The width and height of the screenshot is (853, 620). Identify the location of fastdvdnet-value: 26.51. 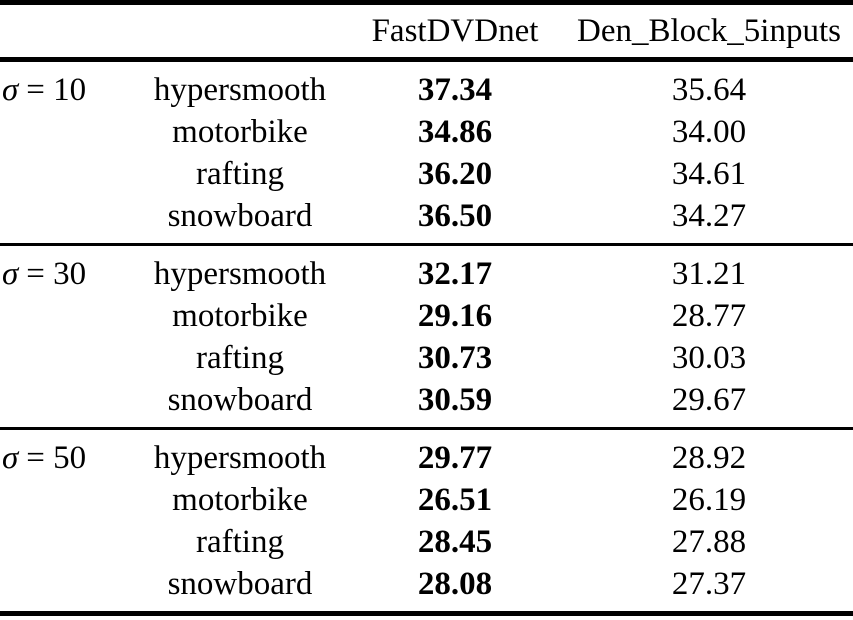
(455, 499).